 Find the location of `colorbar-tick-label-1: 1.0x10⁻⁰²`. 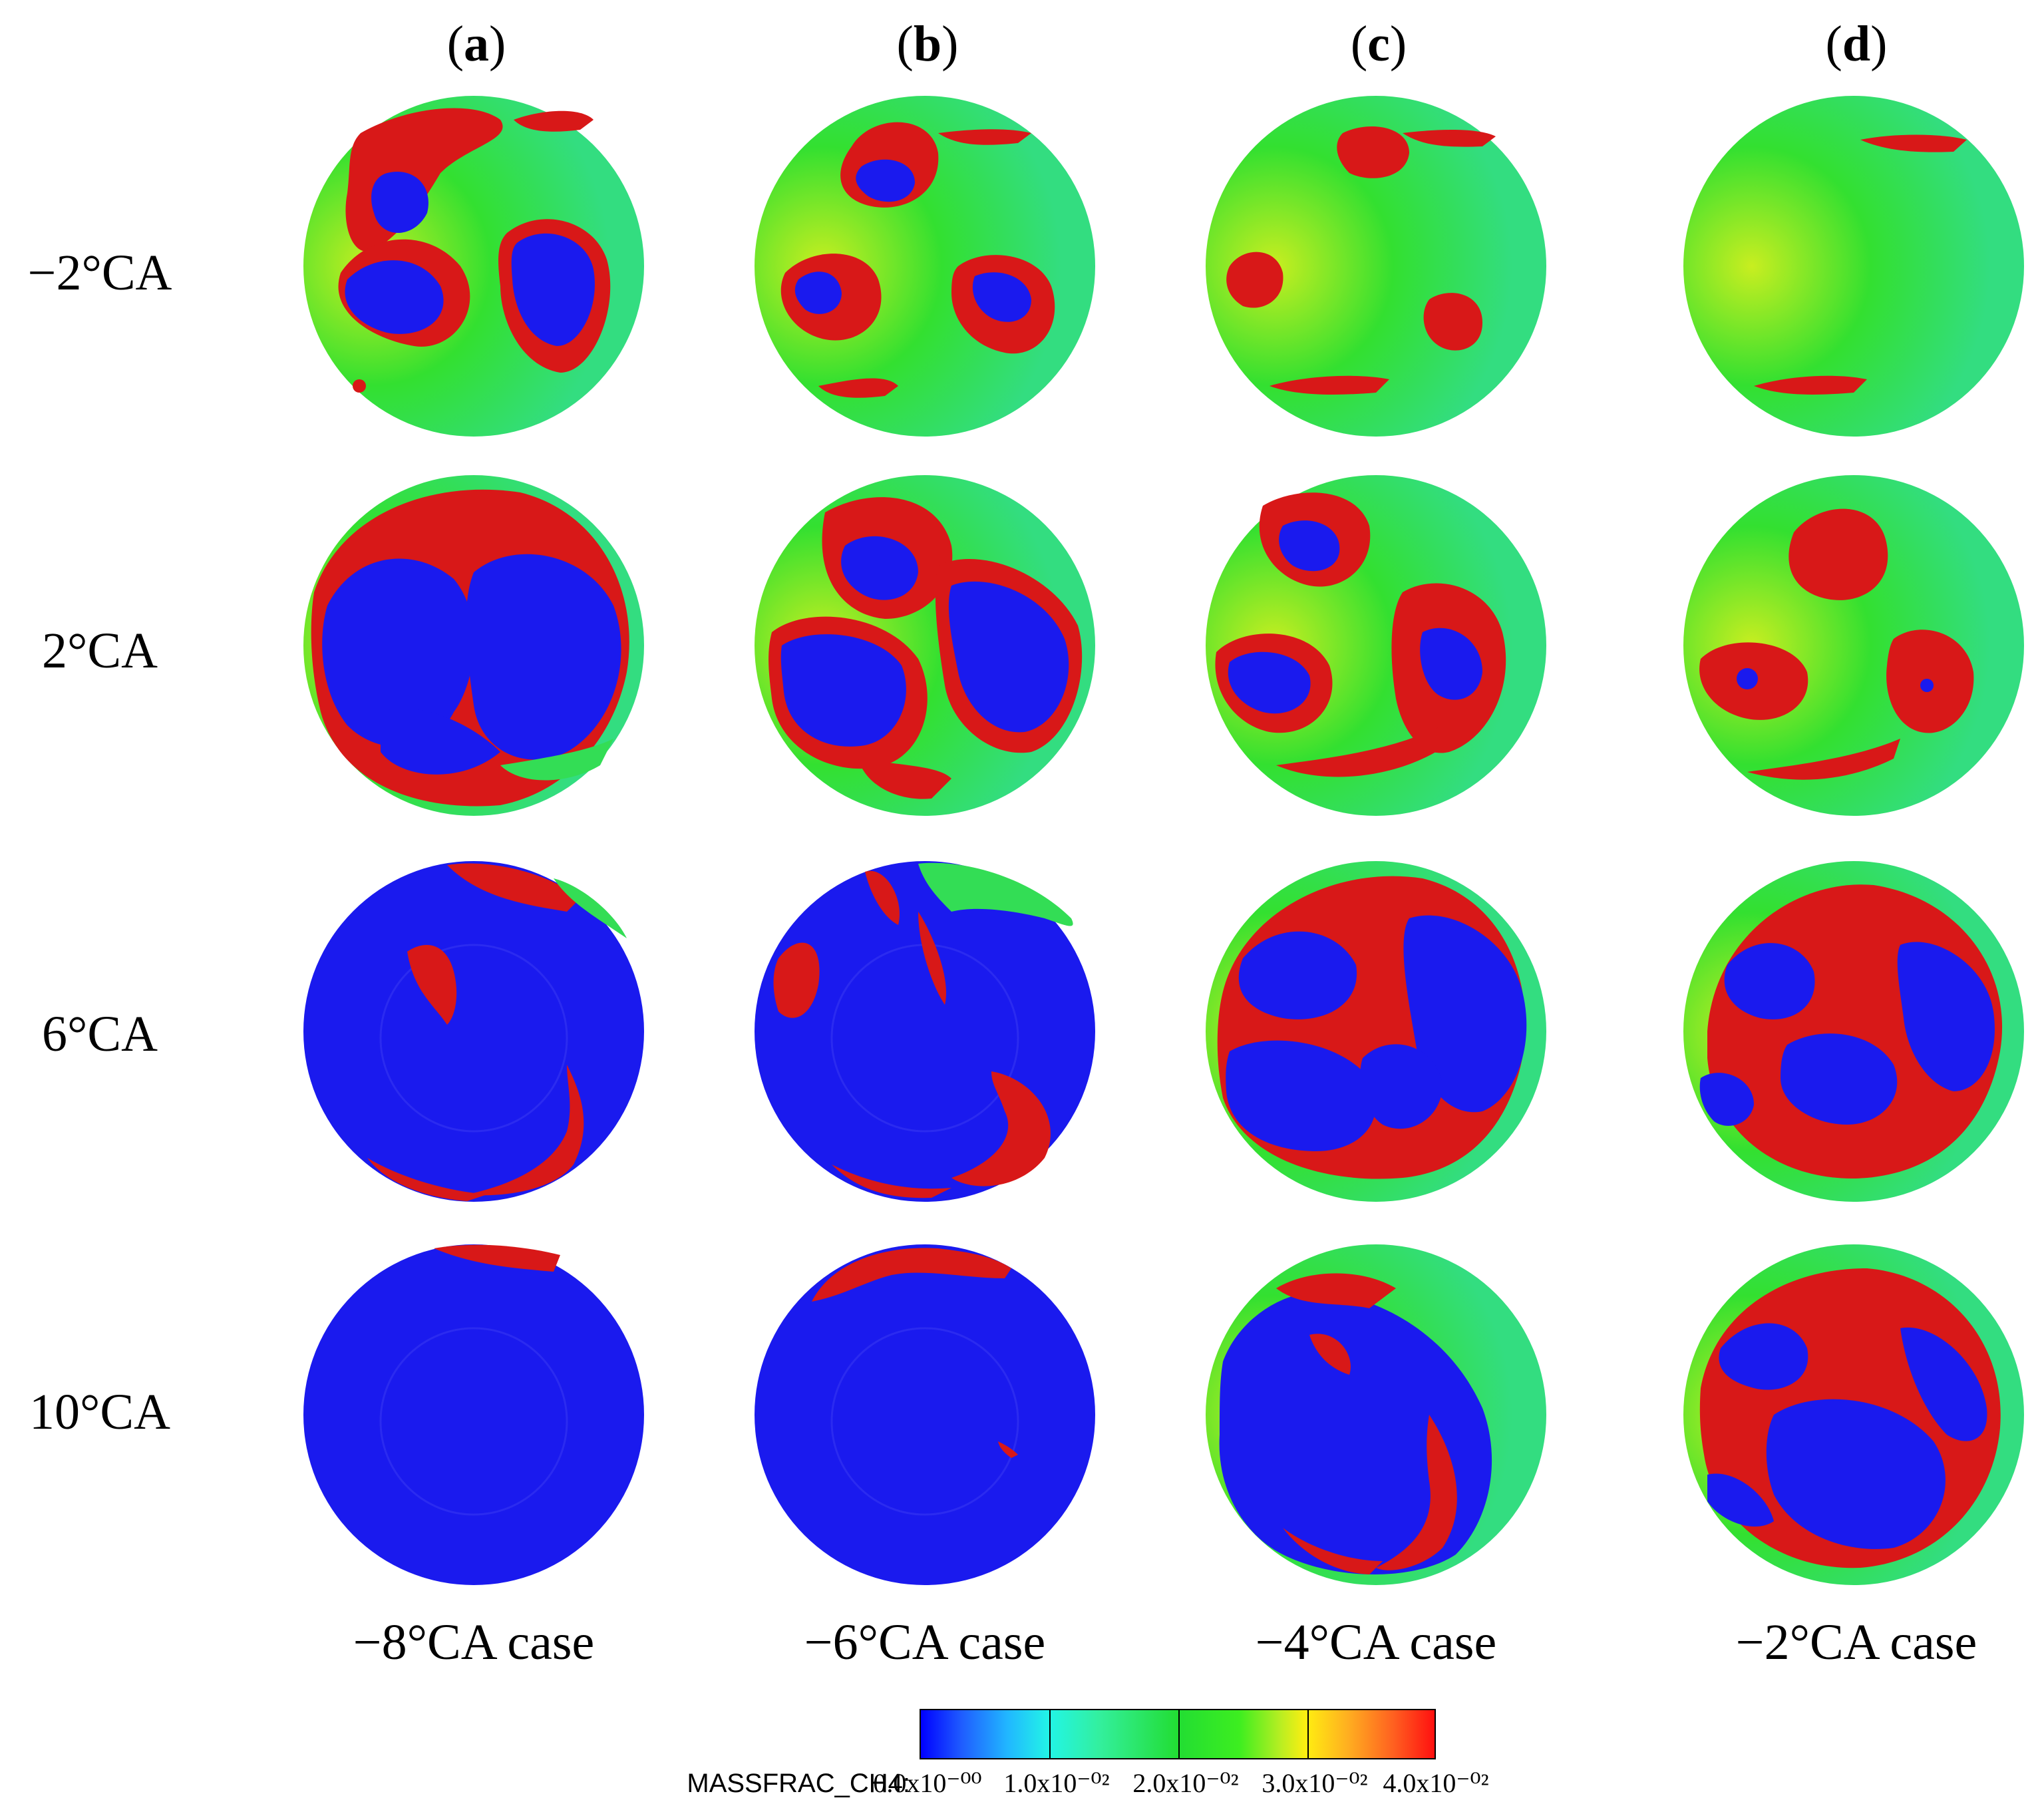

colorbar-tick-label-1: 1.0x10⁻⁰² is located at coordinates (1056, 1783).